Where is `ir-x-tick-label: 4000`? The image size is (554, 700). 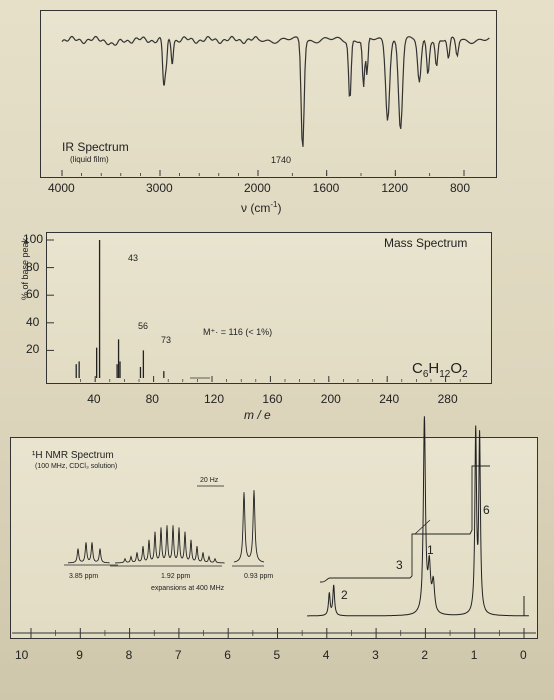 ir-x-tick-label: 4000 is located at coordinates (61, 188).